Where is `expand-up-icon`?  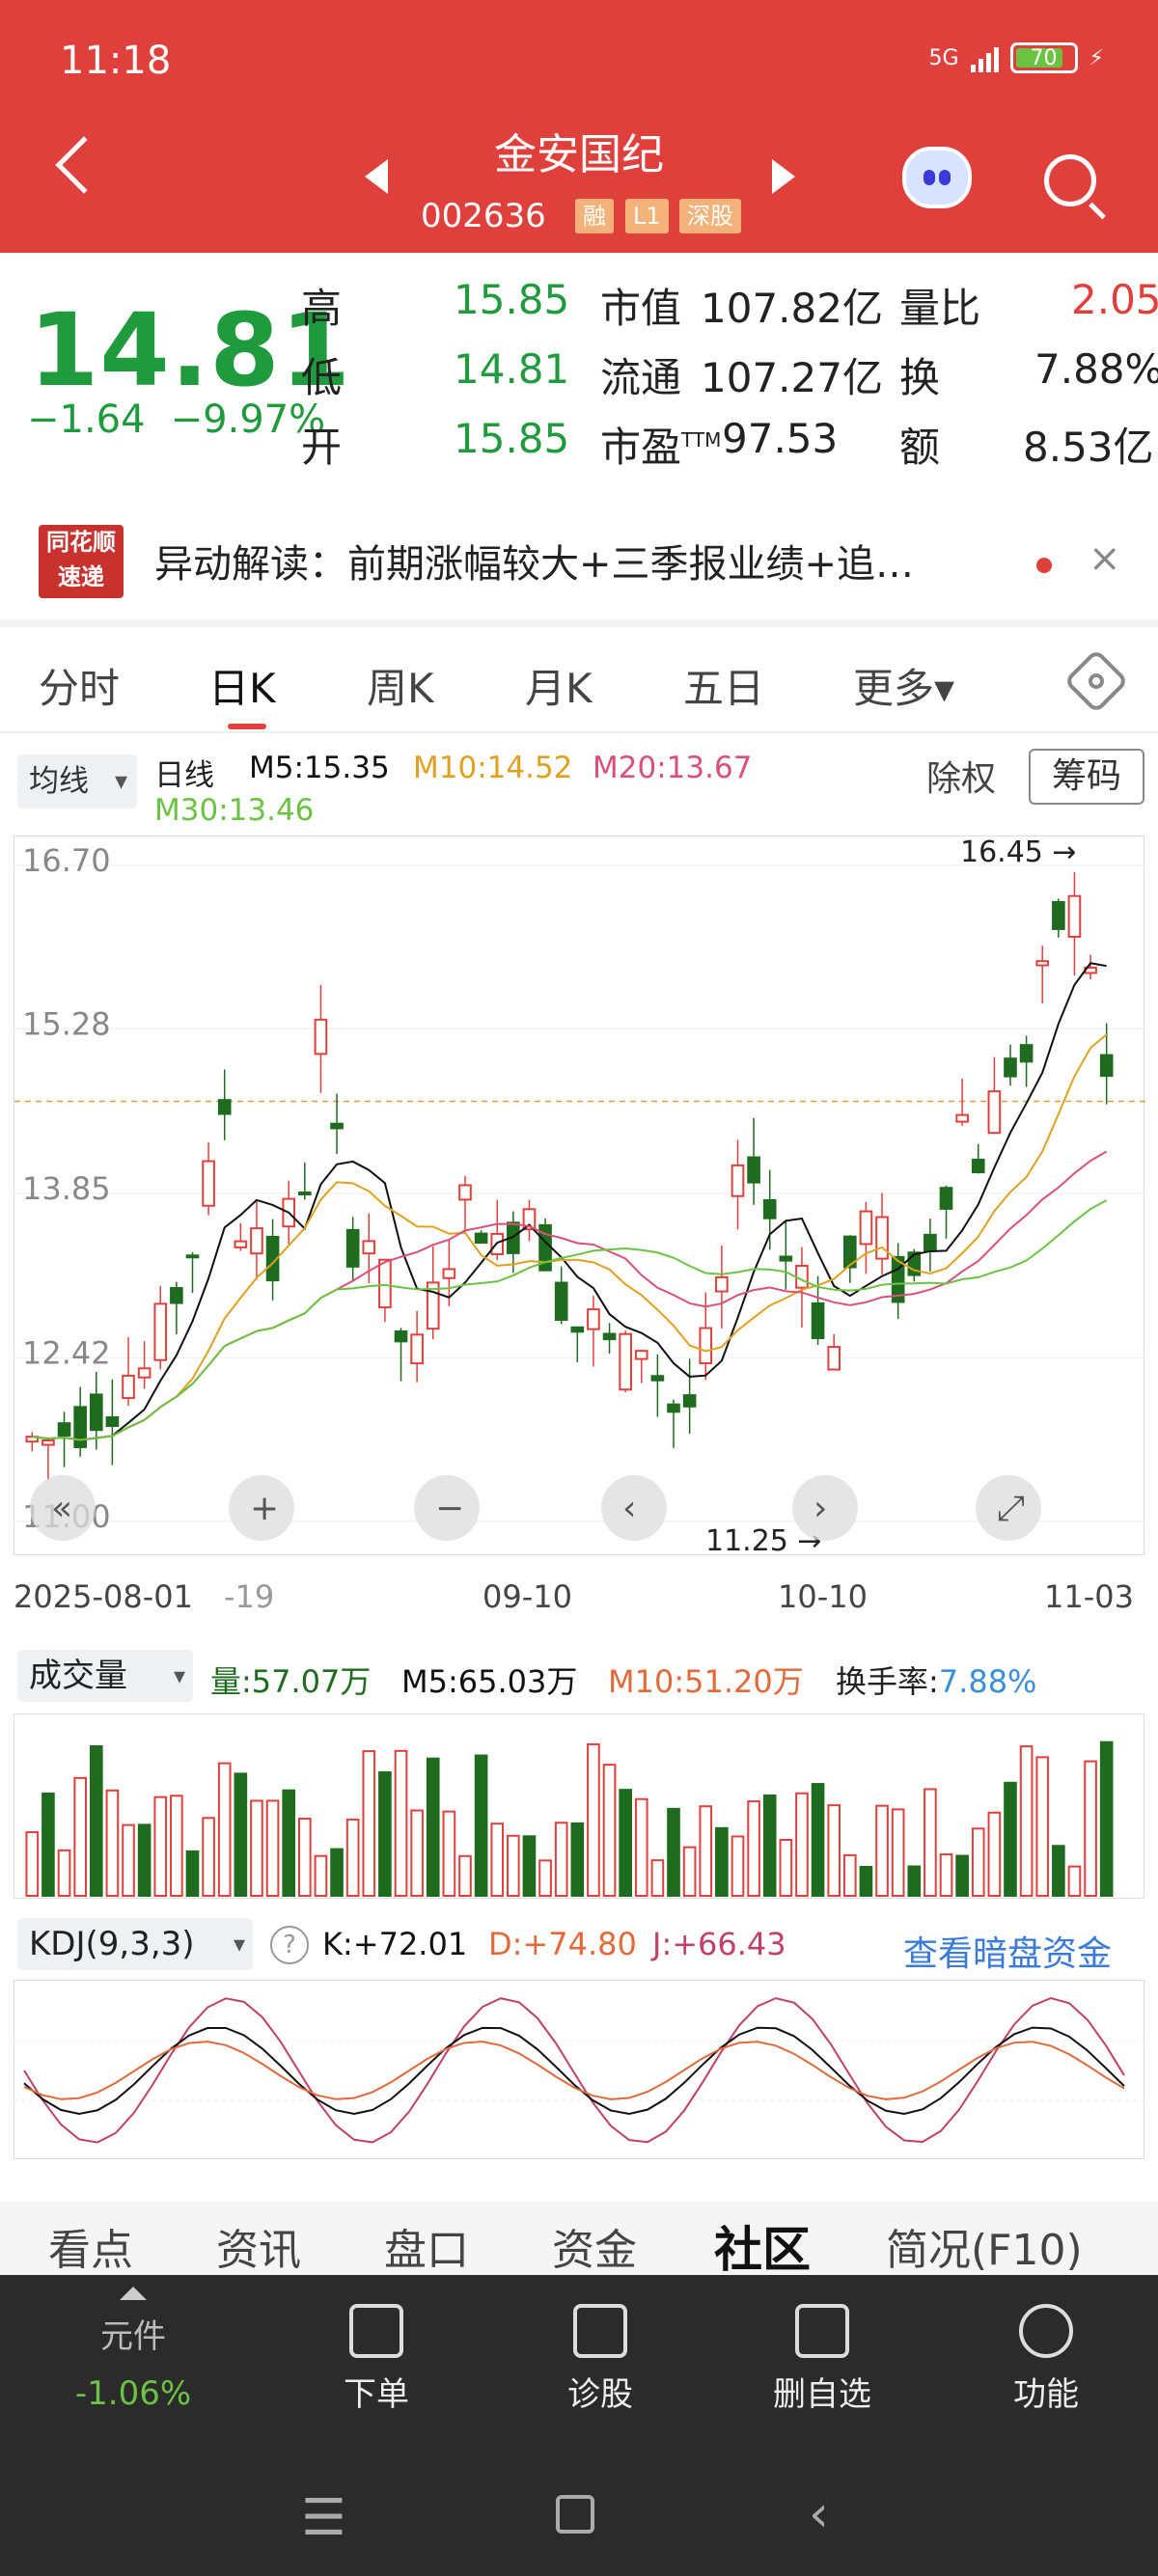
expand-up-icon is located at coordinates (133, 2293).